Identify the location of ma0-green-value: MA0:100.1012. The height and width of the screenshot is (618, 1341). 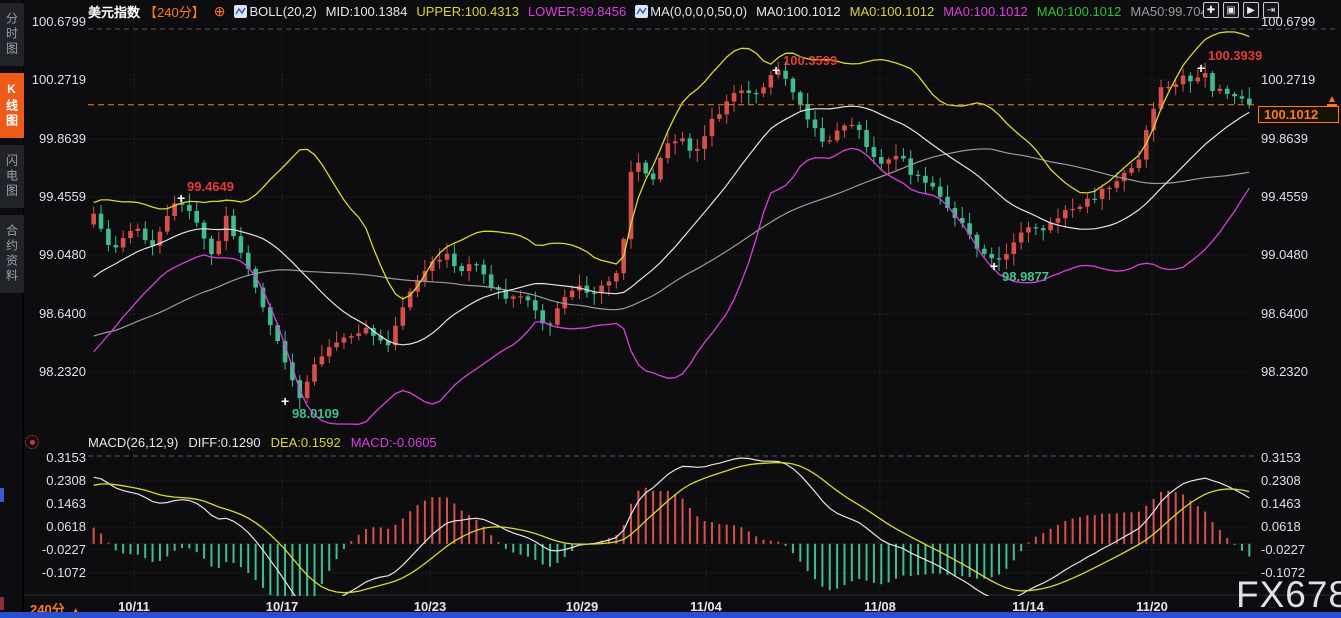
(1079, 11).